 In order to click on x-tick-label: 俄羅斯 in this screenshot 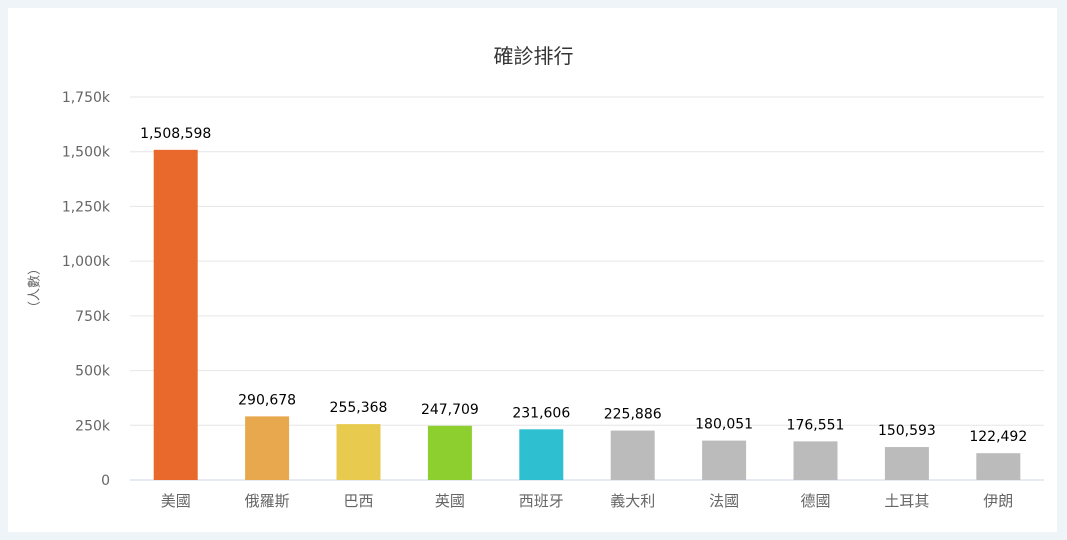, I will do `click(267, 501)`.